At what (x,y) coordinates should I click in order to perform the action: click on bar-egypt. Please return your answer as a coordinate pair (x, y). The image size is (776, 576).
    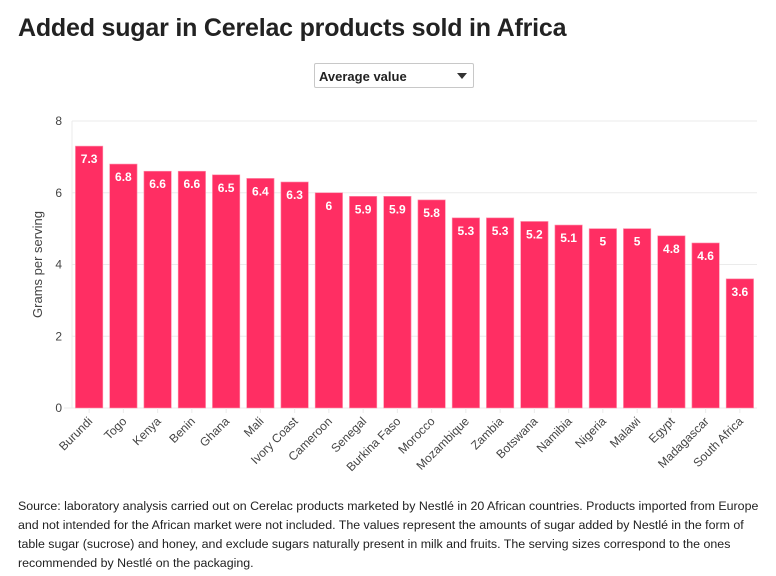
    Looking at the image, I should click on (671, 322).